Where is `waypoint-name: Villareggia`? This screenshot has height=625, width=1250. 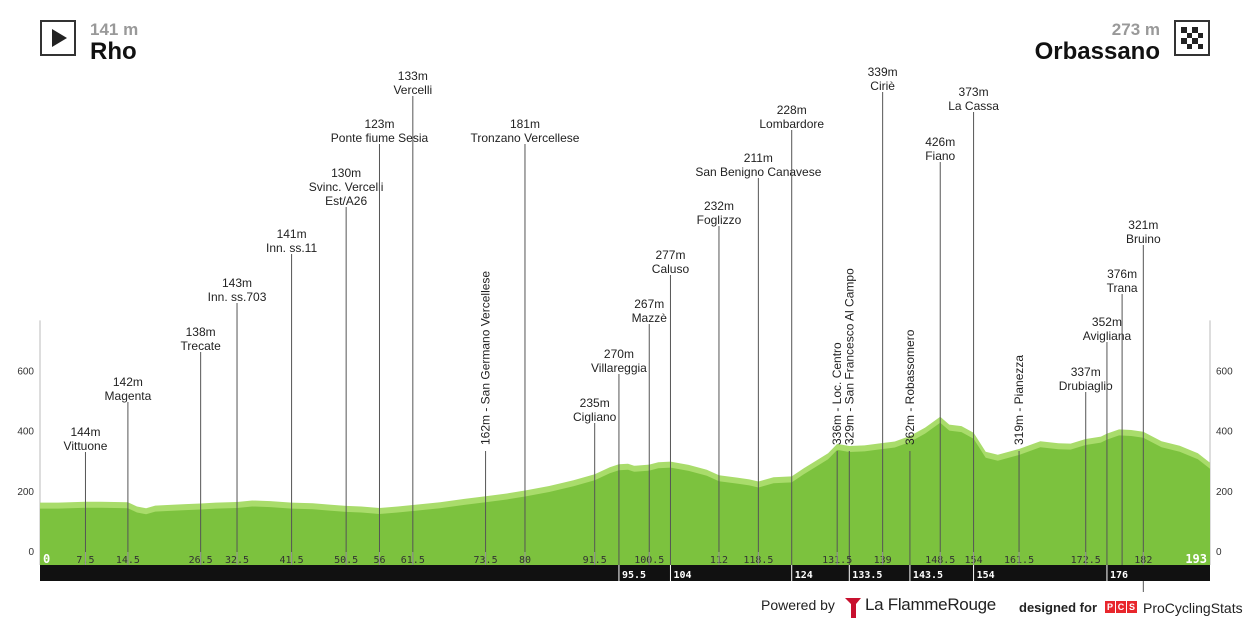
waypoint-name: Villareggia is located at coordinates (619, 368).